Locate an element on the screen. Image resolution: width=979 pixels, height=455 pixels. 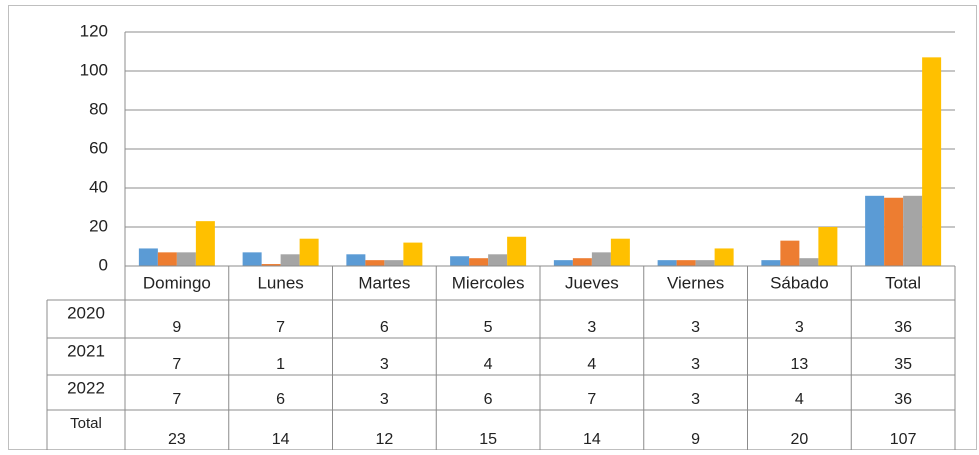
table-value: 5 is located at coordinates (488, 327).